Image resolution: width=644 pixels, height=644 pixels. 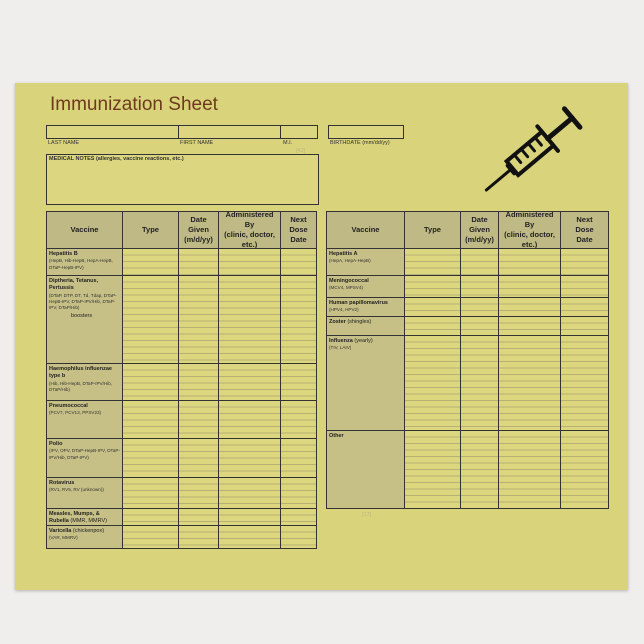 I want to click on vaccine-cell: Pneumococcal (PCV7, PCV13, PPSV23), so click(x=85, y=420).